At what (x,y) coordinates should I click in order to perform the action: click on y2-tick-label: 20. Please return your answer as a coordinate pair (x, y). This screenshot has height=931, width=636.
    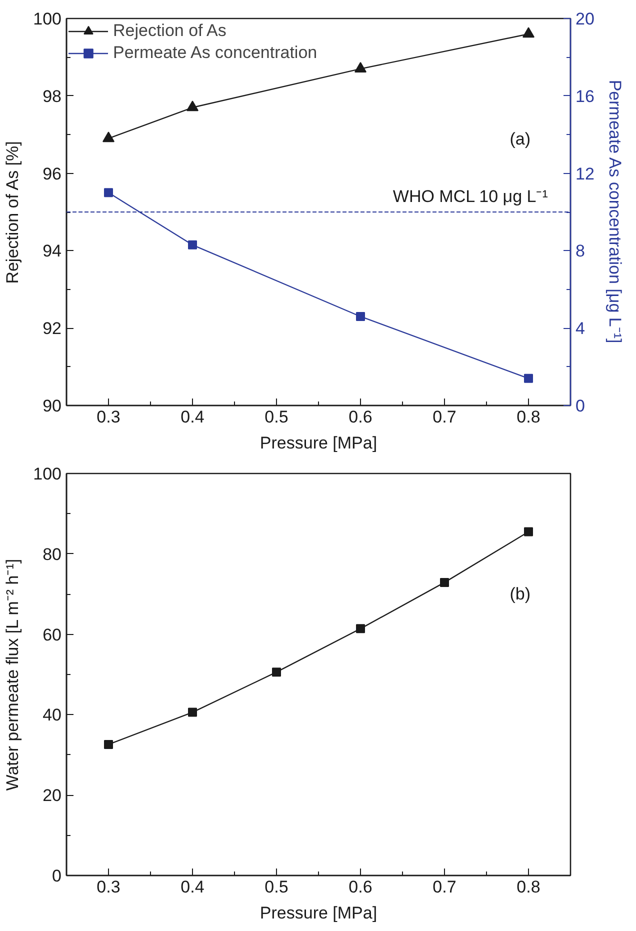
    Looking at the image, I should click on (585, 19).